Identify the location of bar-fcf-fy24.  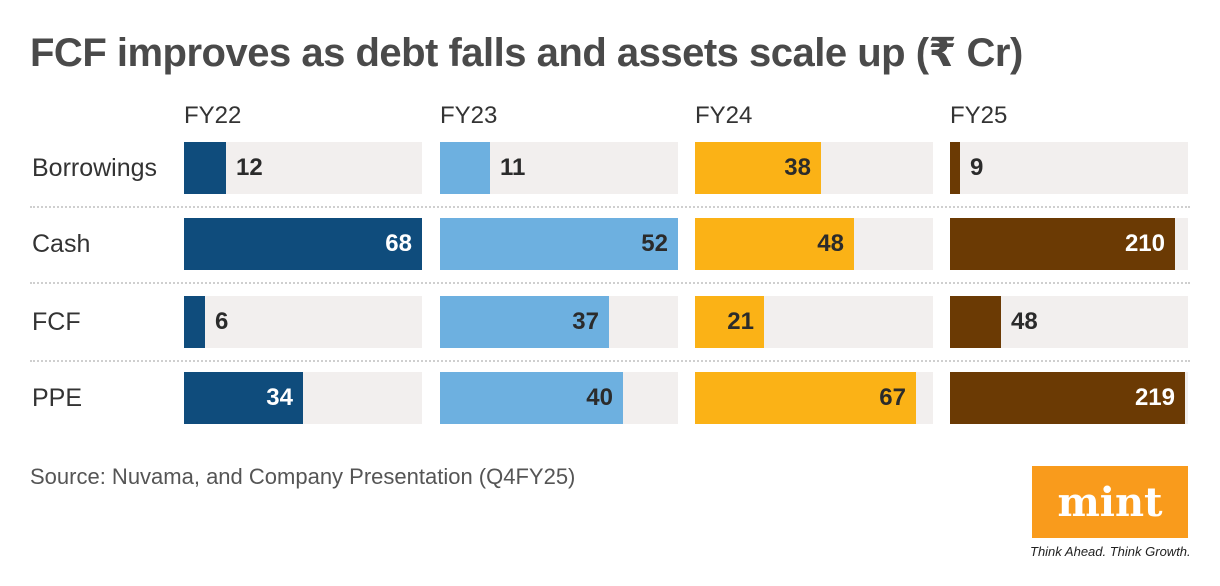
(729, 322).